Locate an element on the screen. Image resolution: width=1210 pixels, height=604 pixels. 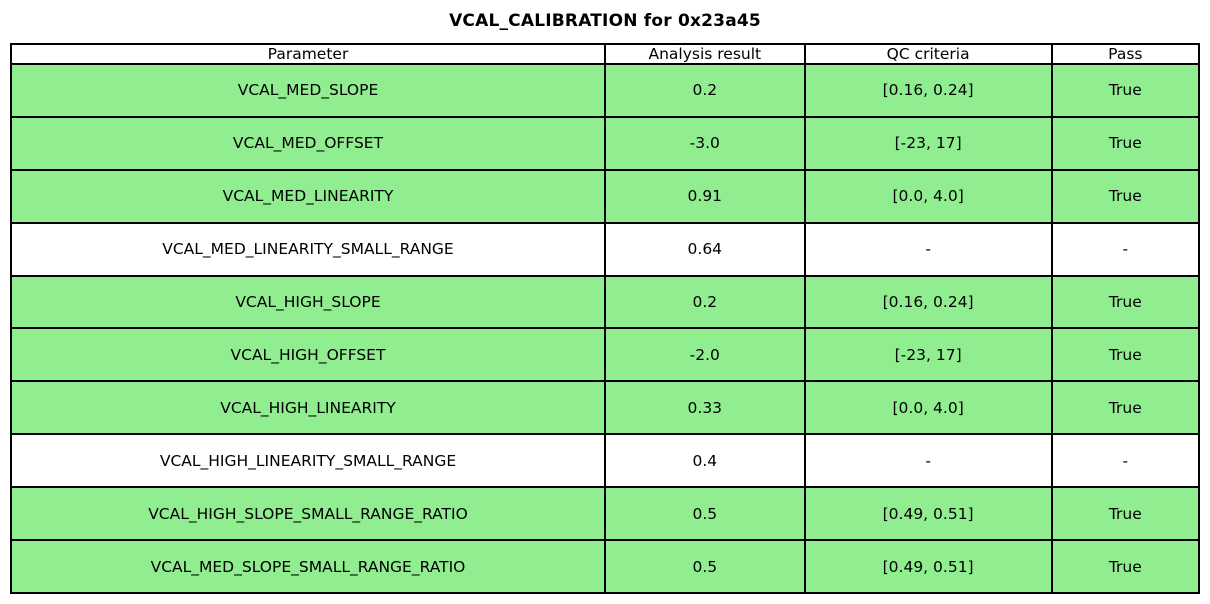
cell-parameter: VCAL_MED_SLOPE is located at coordinates (308, 90).